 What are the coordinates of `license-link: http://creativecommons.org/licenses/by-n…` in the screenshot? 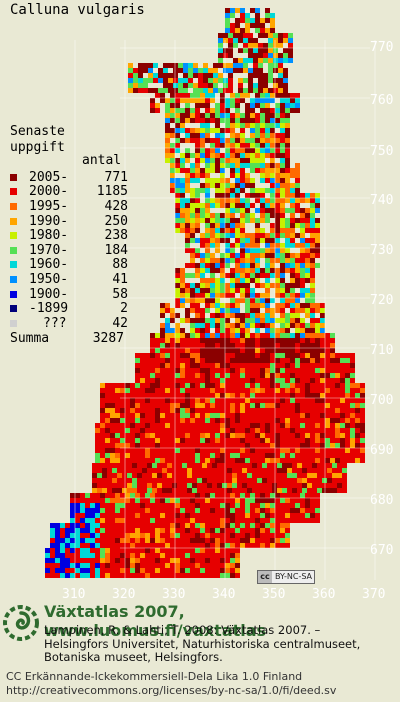 It's located at (171, 690).